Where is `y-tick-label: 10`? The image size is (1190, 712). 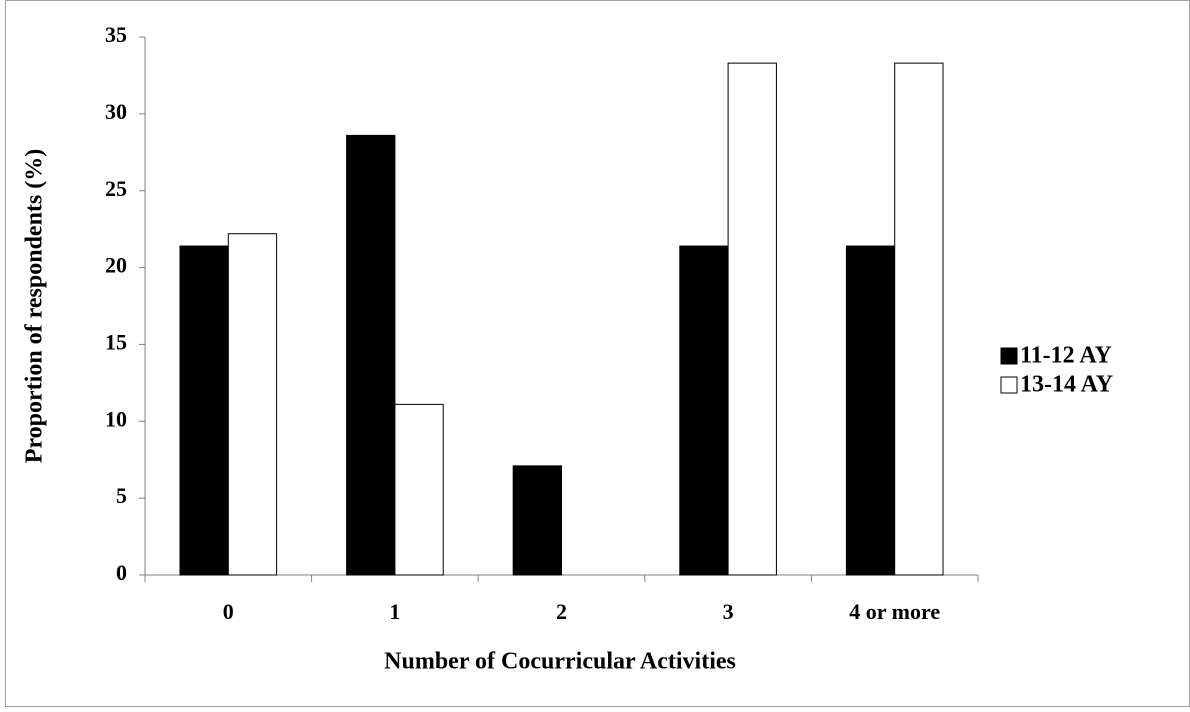 y-tick-label: 10 is located at coordinates (116, 418).